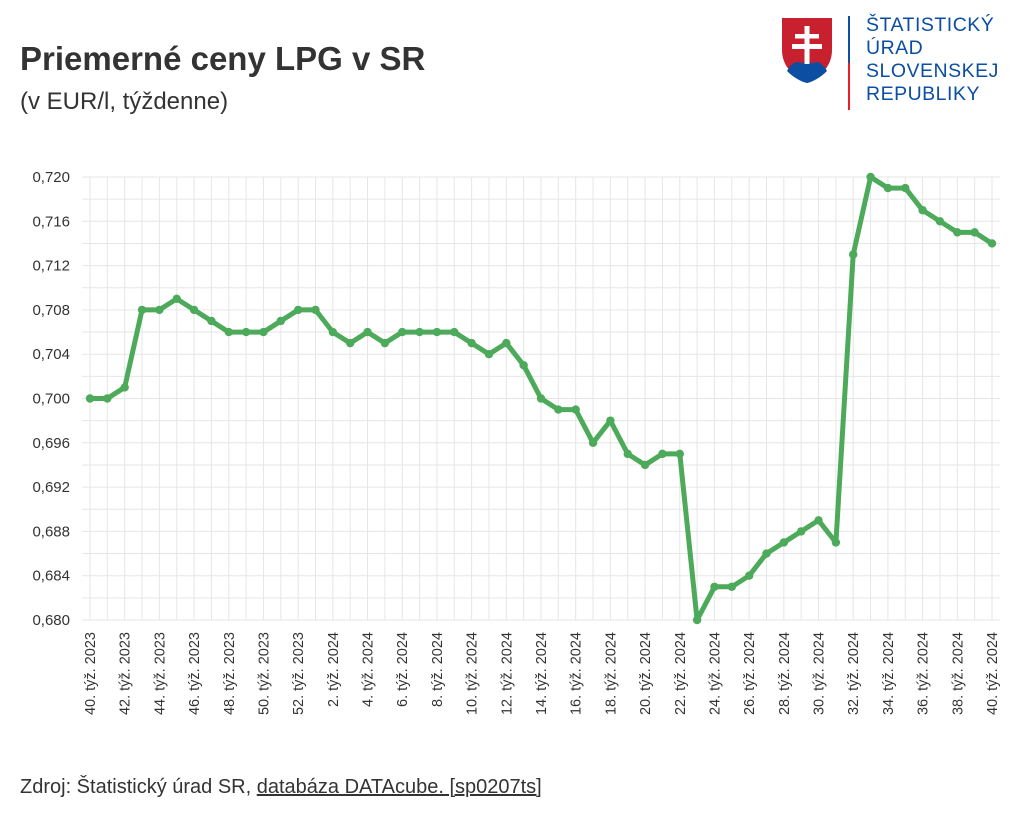 The height and width of the screenshot is (831, 1024). Describe the element at coordinates (849, 39) in the screenshot. I see `logo-divider-top` at that location.